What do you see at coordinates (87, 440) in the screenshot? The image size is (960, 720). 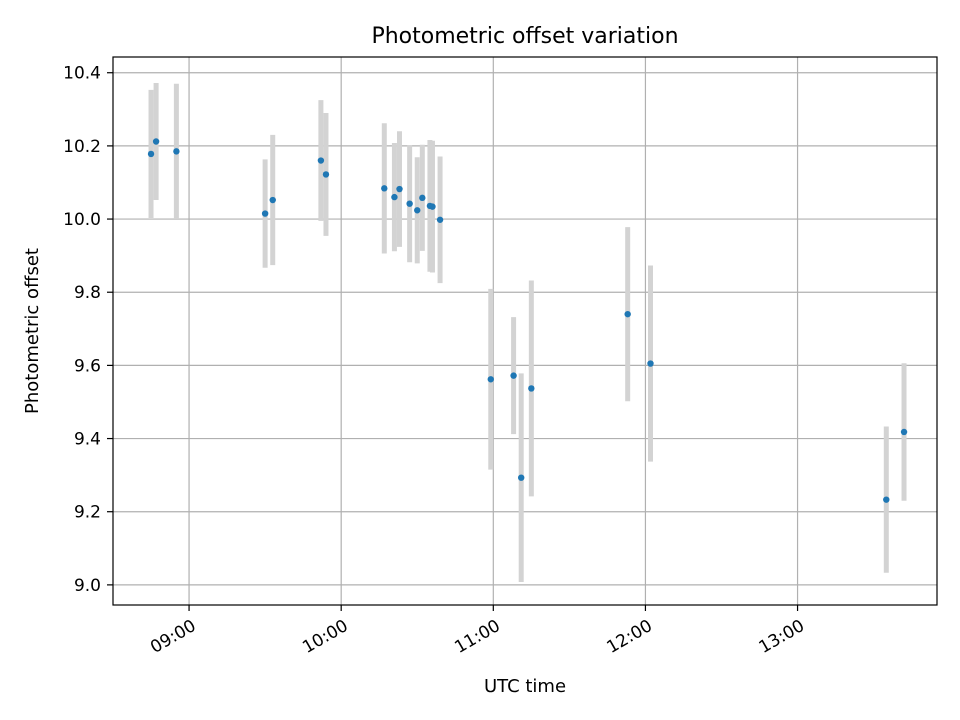 I see `y-tick-label: 9.4` at bounding box center [87, 440].